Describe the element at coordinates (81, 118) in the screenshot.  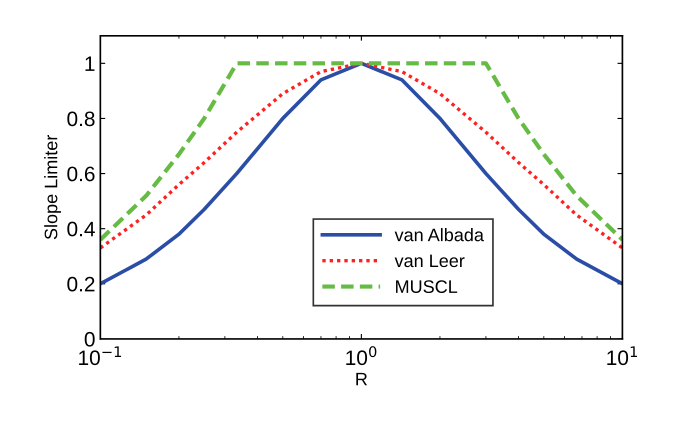
I see `y-tick-label: 0.8` at that location.